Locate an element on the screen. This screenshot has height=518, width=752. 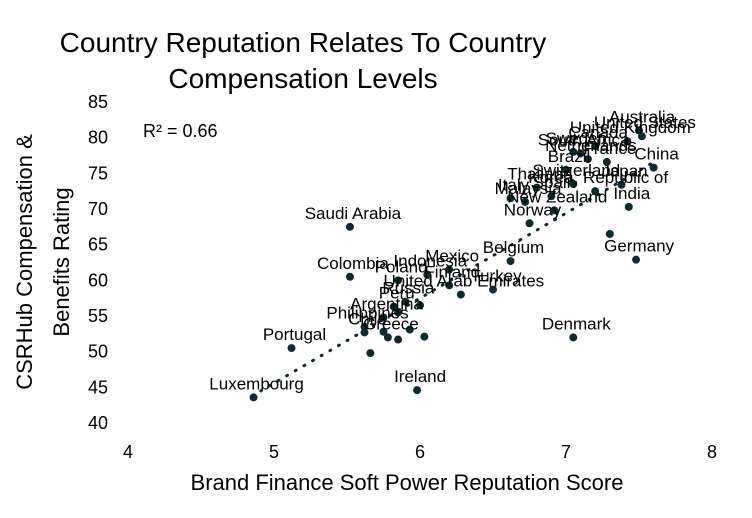
data-point-norway is located at coordinates (529, 223).